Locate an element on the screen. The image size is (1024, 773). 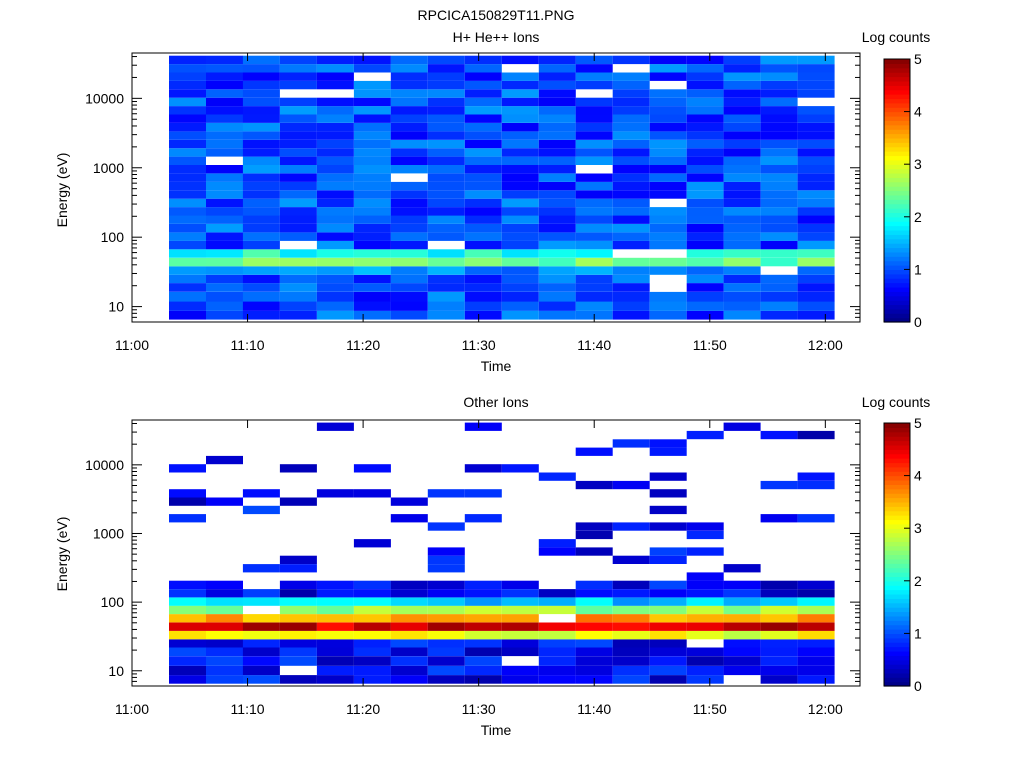
panel-other-ions-ylabel: Energy (eV) is located at coordinates (62, 554).